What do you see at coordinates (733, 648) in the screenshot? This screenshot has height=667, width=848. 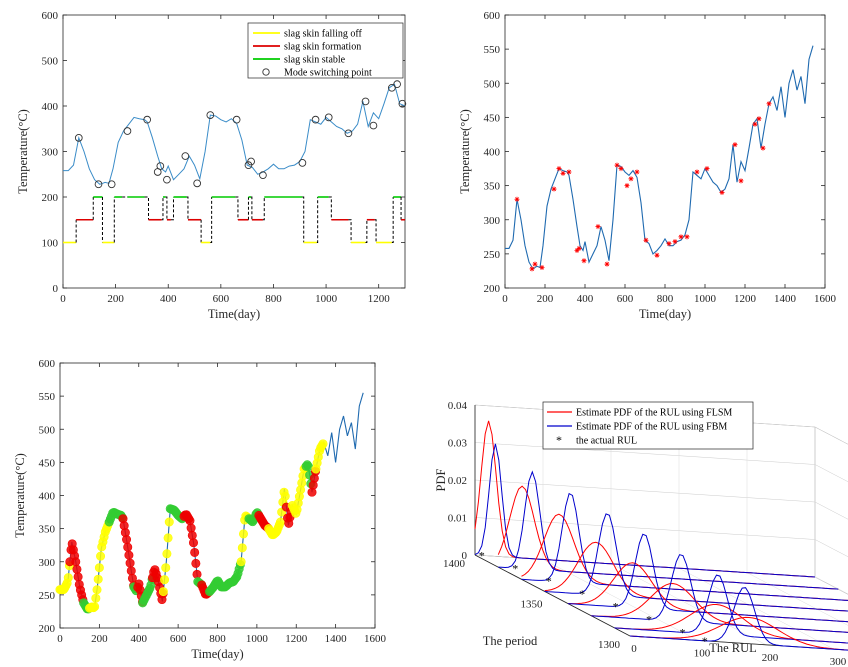 I see `x-axis-label: The RUL` at bounding box center [733, 648].